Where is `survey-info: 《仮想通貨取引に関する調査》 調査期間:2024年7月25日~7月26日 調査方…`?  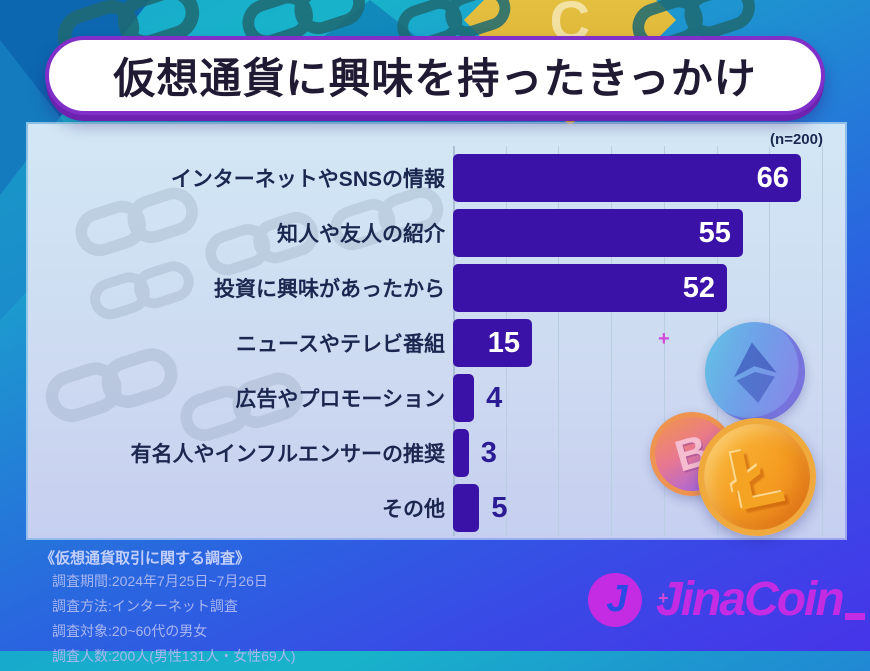
survey-info: 《仮想通貨取引に関する調査》 調査期間:2024年7月25日~7月26日 調査方… is located at coordinates (168, 609).